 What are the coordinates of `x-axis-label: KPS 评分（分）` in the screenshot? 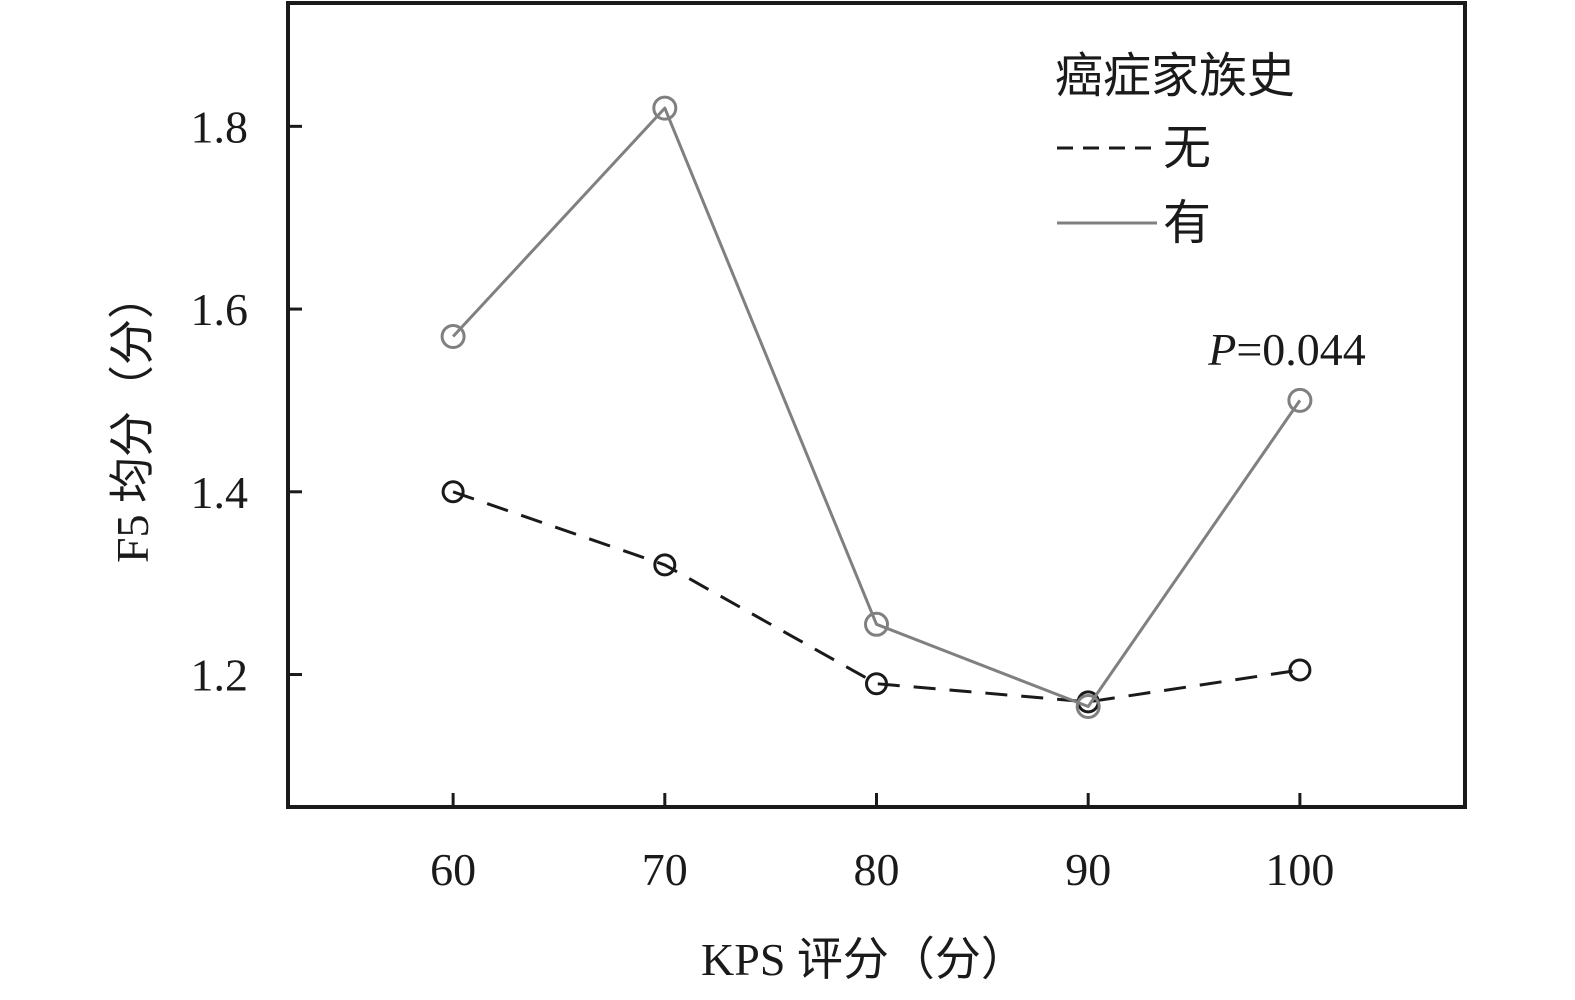 It's located at (864, 959).